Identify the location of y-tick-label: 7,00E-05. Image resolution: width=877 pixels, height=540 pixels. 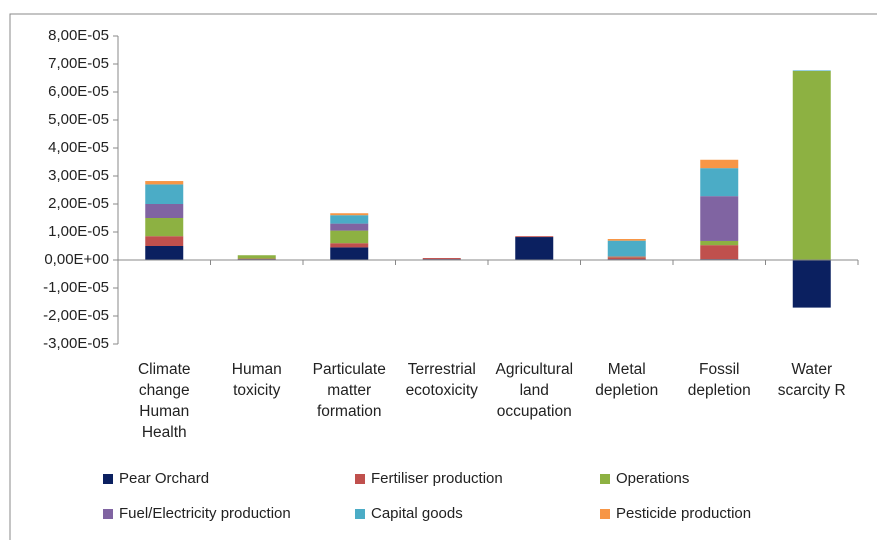
(78, 63).